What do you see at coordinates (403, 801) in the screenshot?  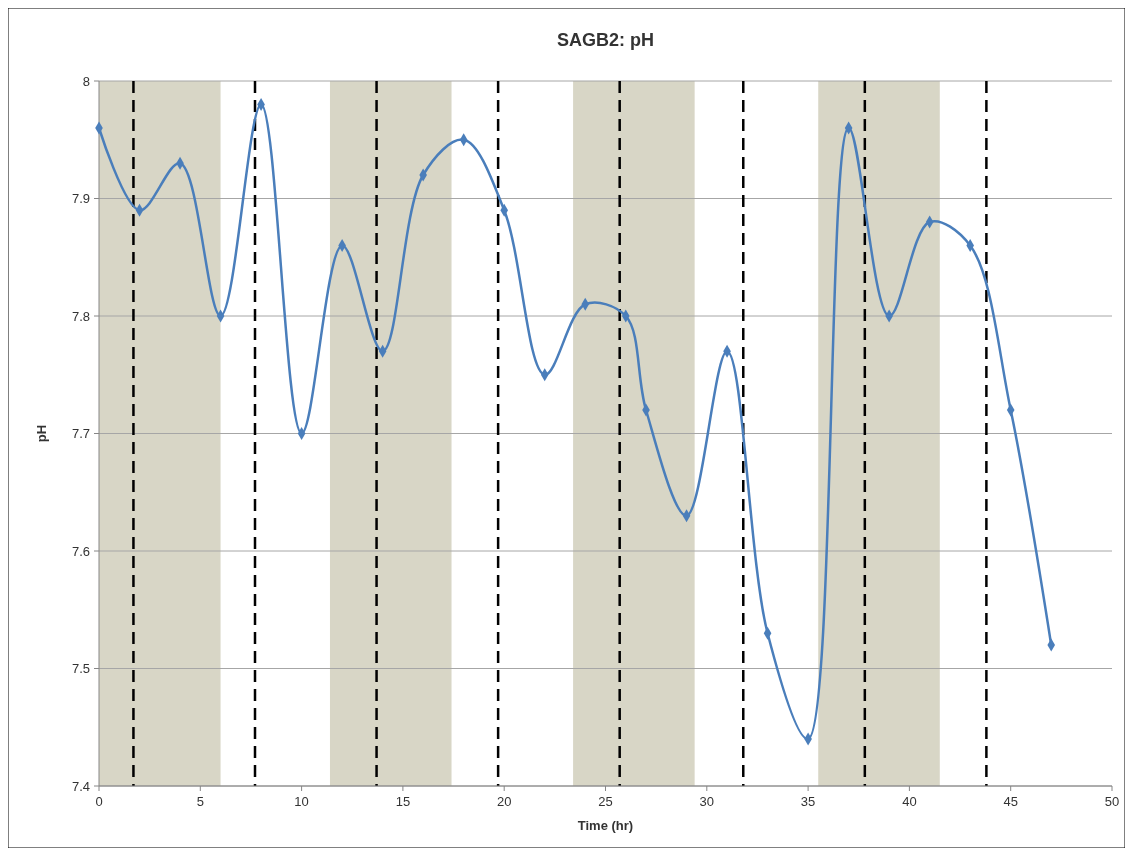 I see `x-tick-label: 15` at bounding box center [403, 801].